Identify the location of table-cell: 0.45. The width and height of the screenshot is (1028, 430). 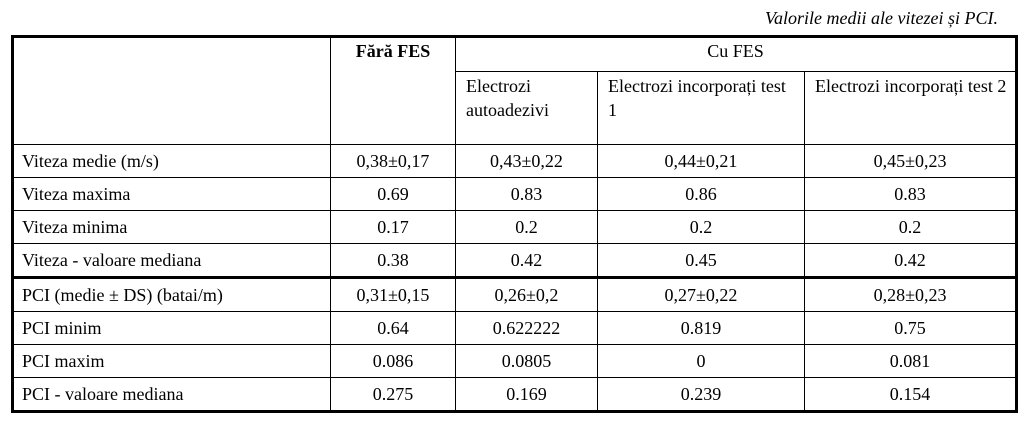
(701, 260).